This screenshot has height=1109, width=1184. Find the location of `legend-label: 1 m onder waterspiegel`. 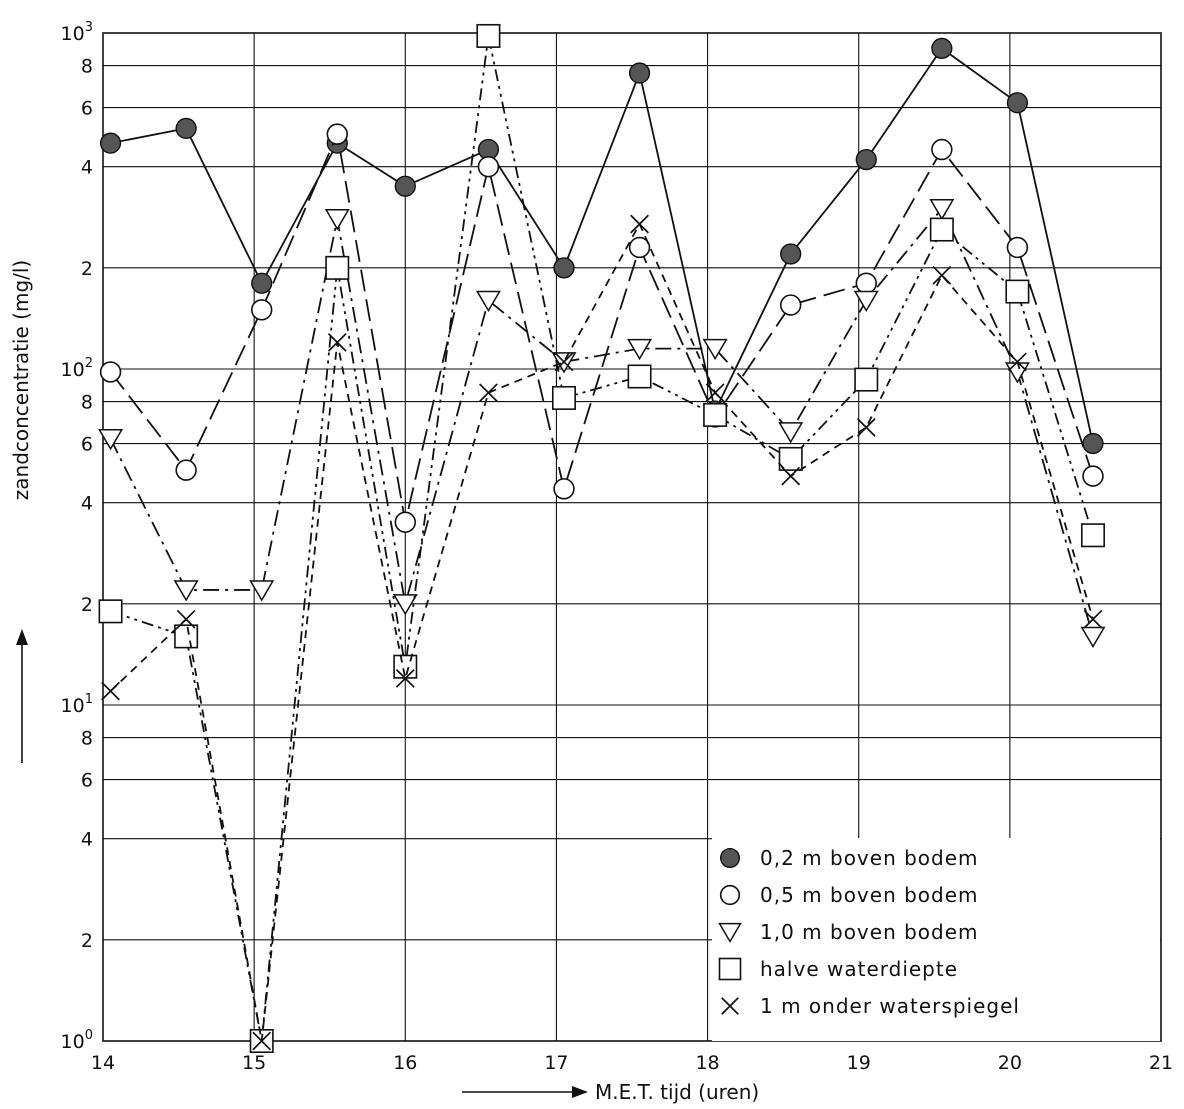

legend-label: 1 m onder waterspiegel is located at coordinates (890, 1006).